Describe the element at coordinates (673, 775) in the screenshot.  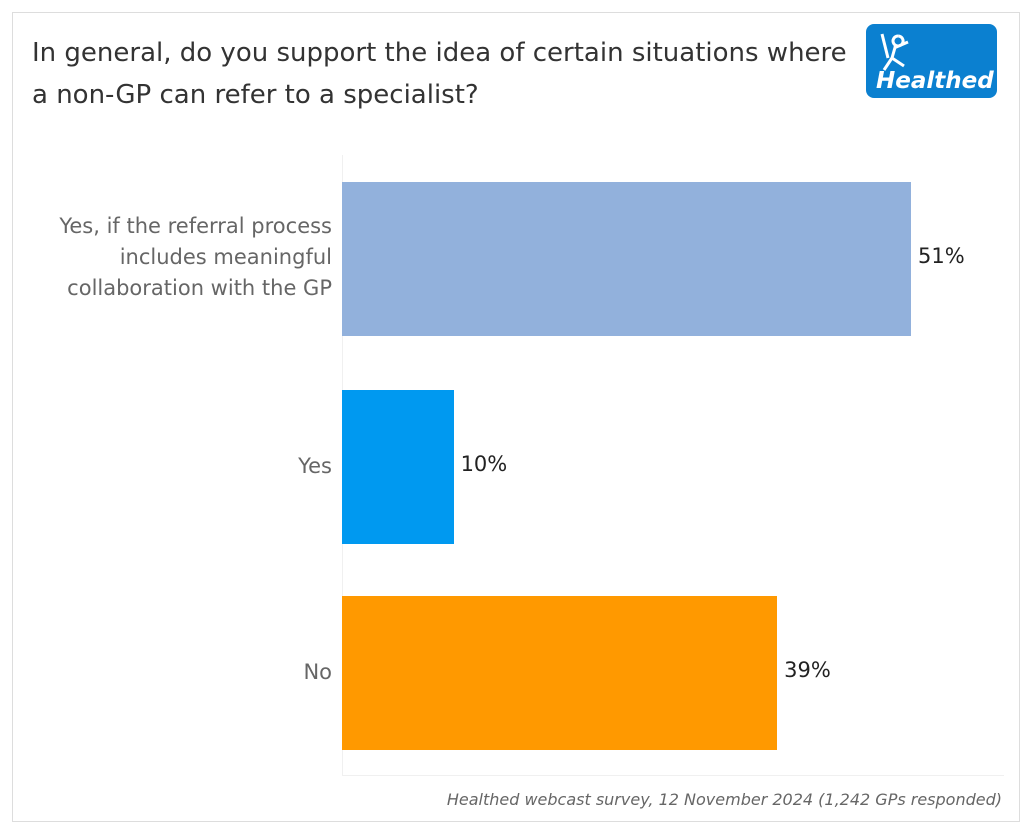
I see `baseline` at that location.